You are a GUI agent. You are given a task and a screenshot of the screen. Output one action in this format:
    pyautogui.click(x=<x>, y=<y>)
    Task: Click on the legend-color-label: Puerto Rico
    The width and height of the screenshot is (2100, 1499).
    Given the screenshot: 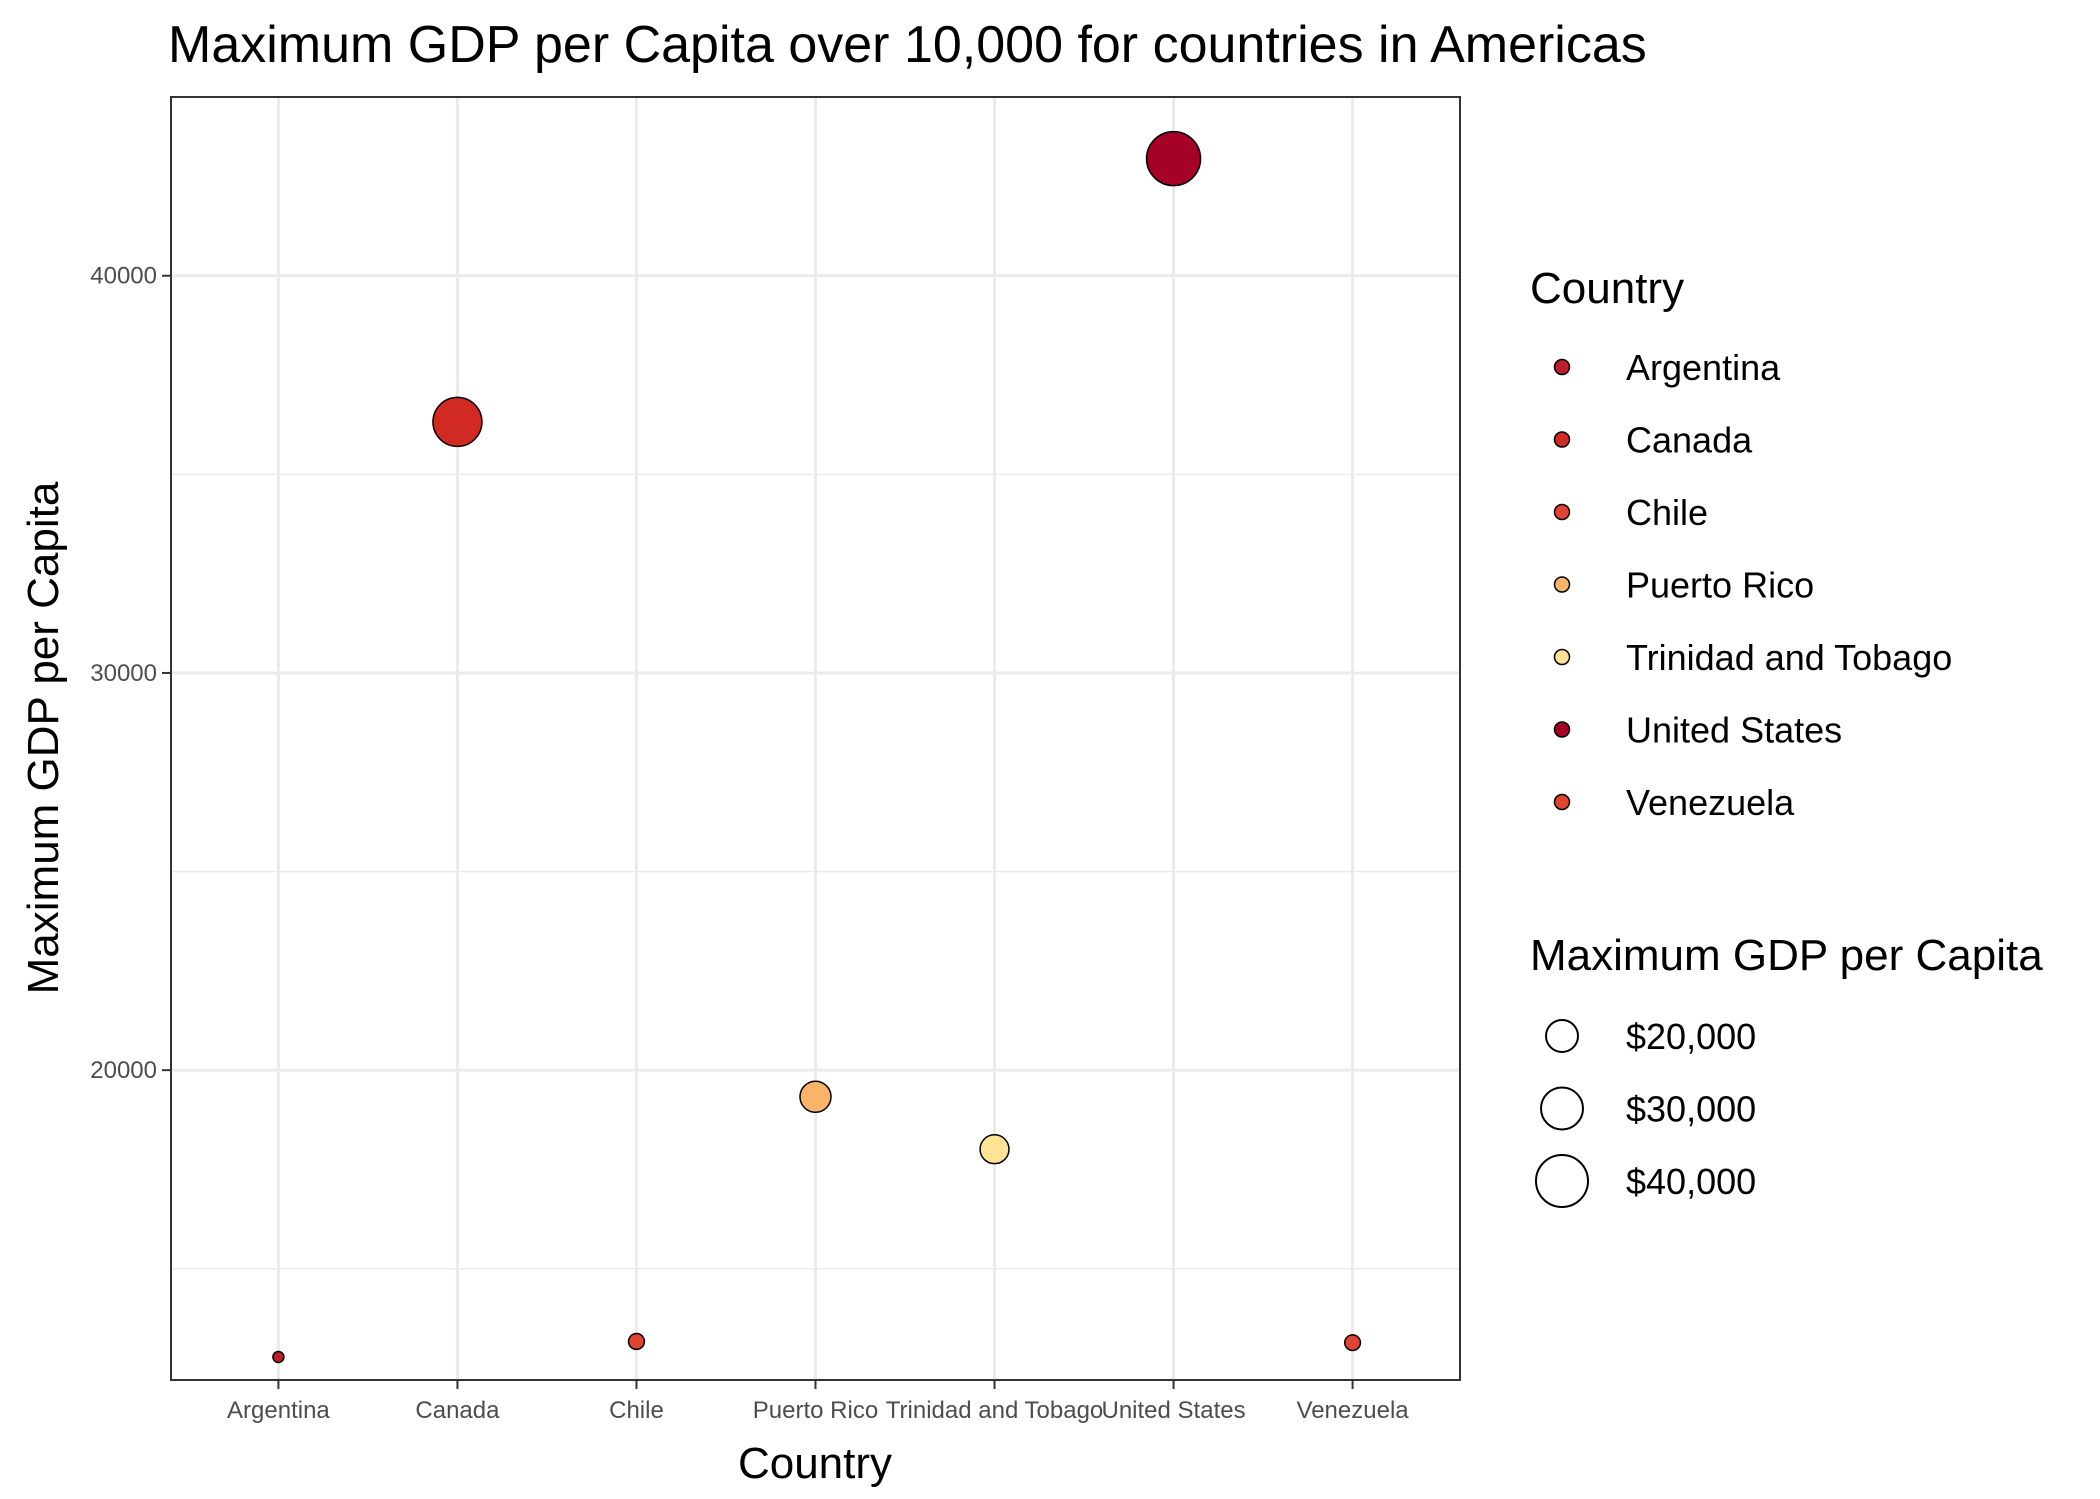 What is the action you would take?
    pyautogui.click(x=1720, y=585)
    